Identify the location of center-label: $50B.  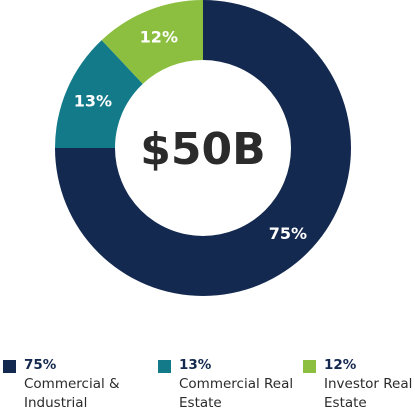
(202, 149).